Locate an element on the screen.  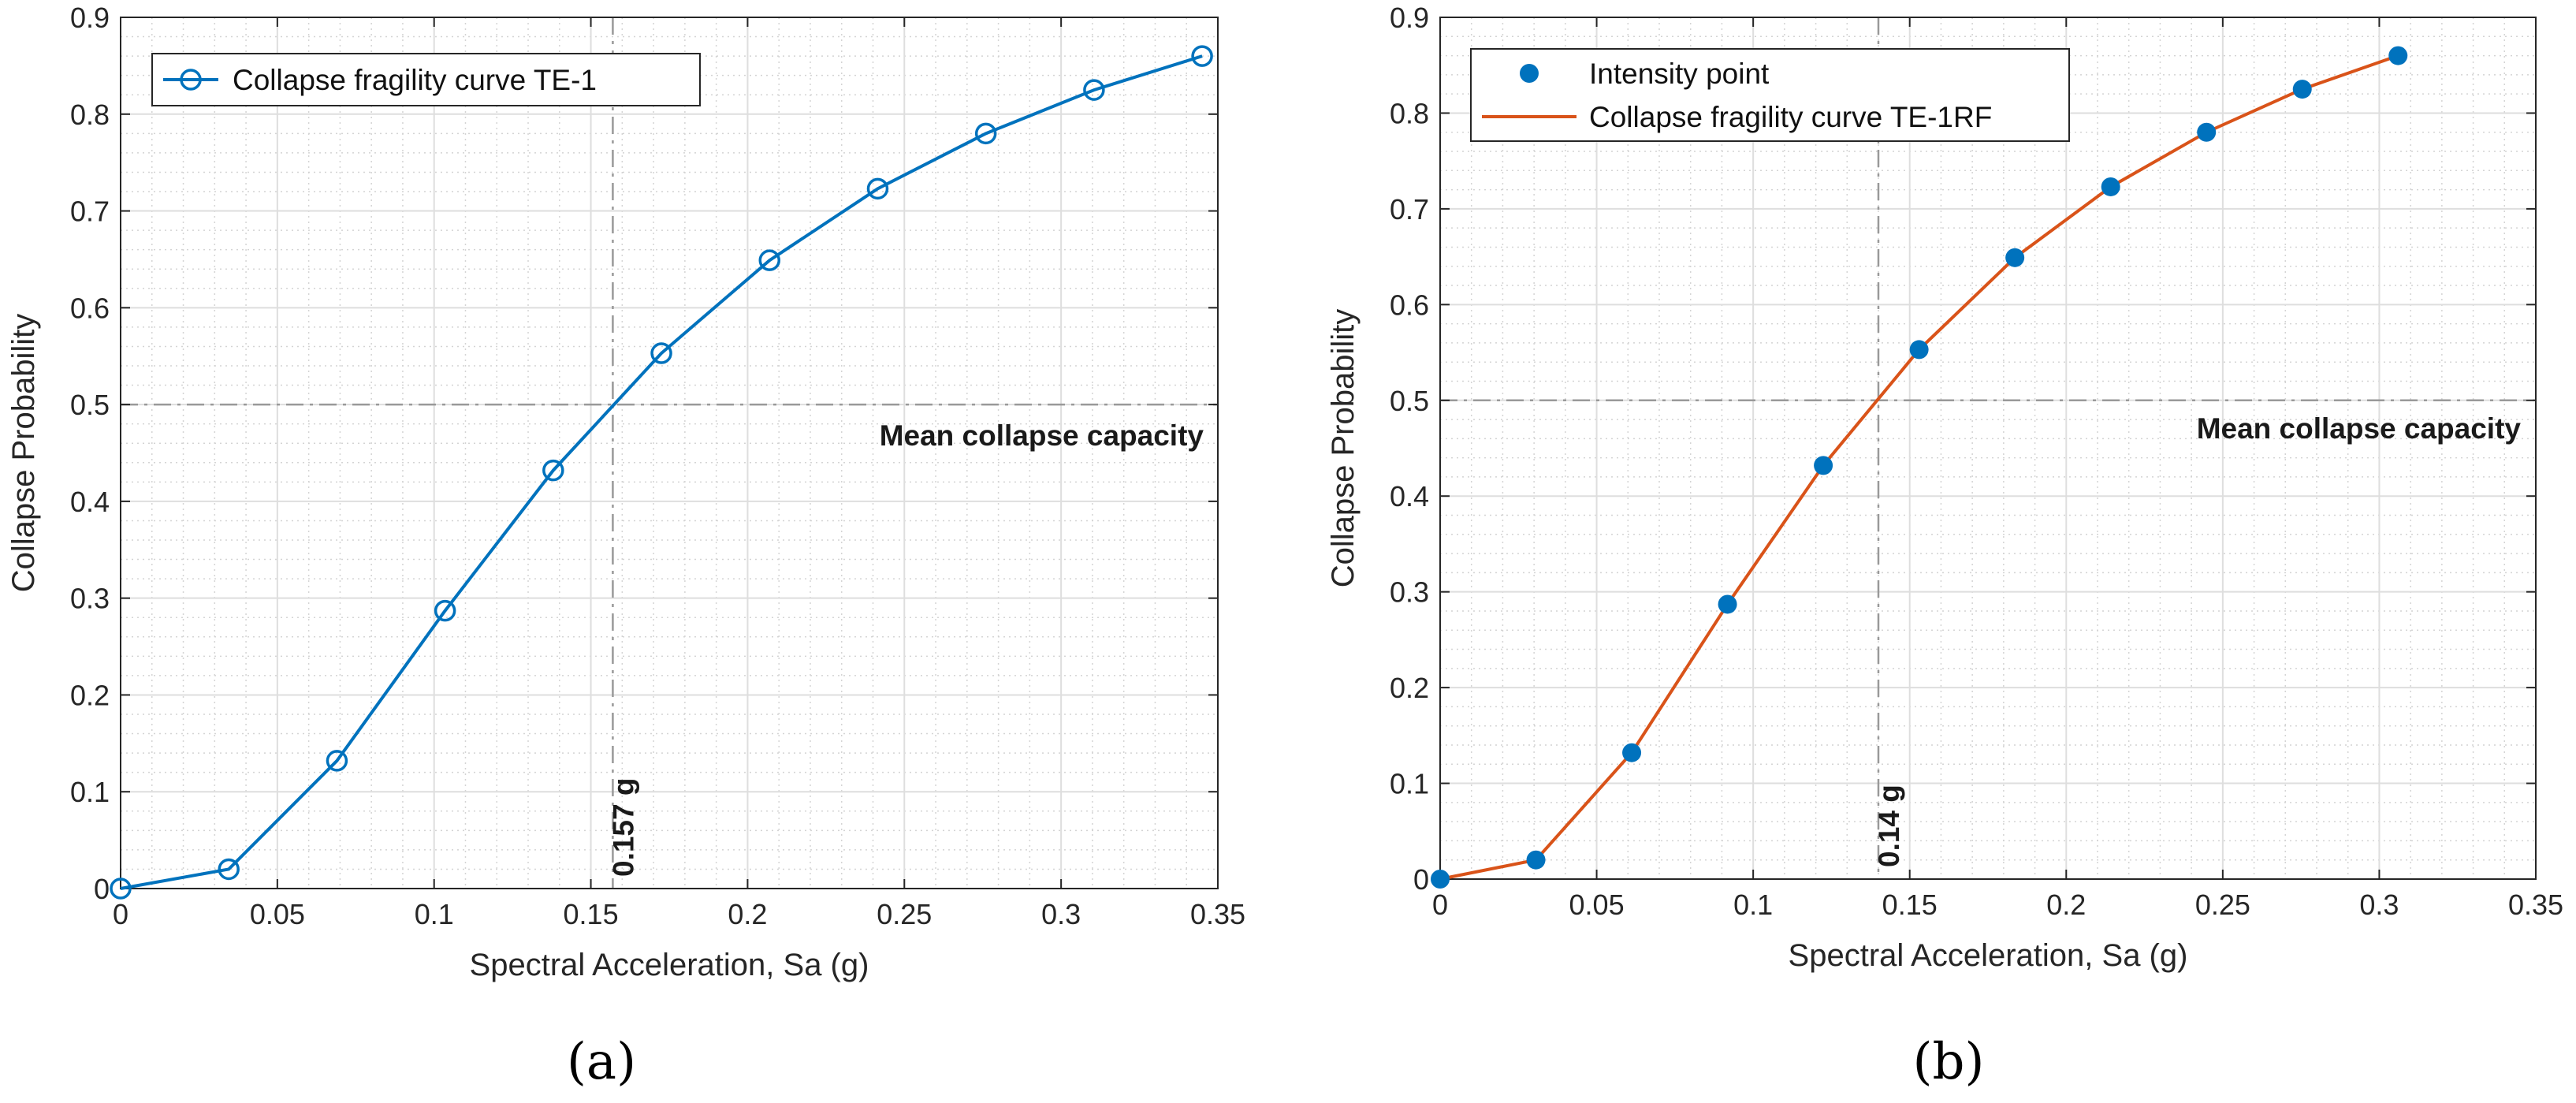
panel-a-x-tick-label: 0.1 is located at coordinates (434, 914).